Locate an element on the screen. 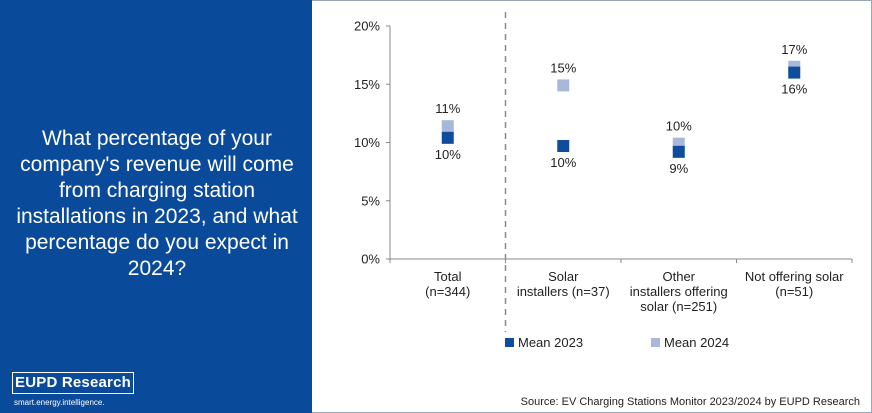 This screenshot has height=413, width=872. category-label: Other is located at coordinates (678, 276).